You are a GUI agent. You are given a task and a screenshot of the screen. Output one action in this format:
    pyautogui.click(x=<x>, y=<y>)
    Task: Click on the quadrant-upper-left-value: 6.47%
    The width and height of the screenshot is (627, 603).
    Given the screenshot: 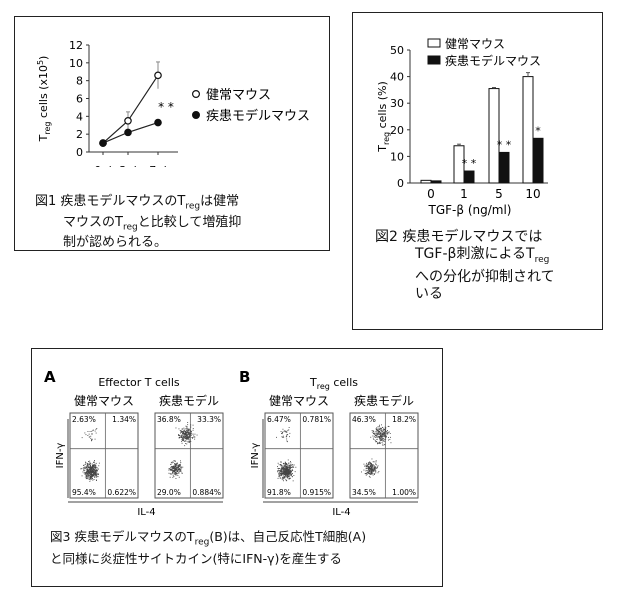 What is the action you would take?
    pyautogui.click(x=279, y=419)
    